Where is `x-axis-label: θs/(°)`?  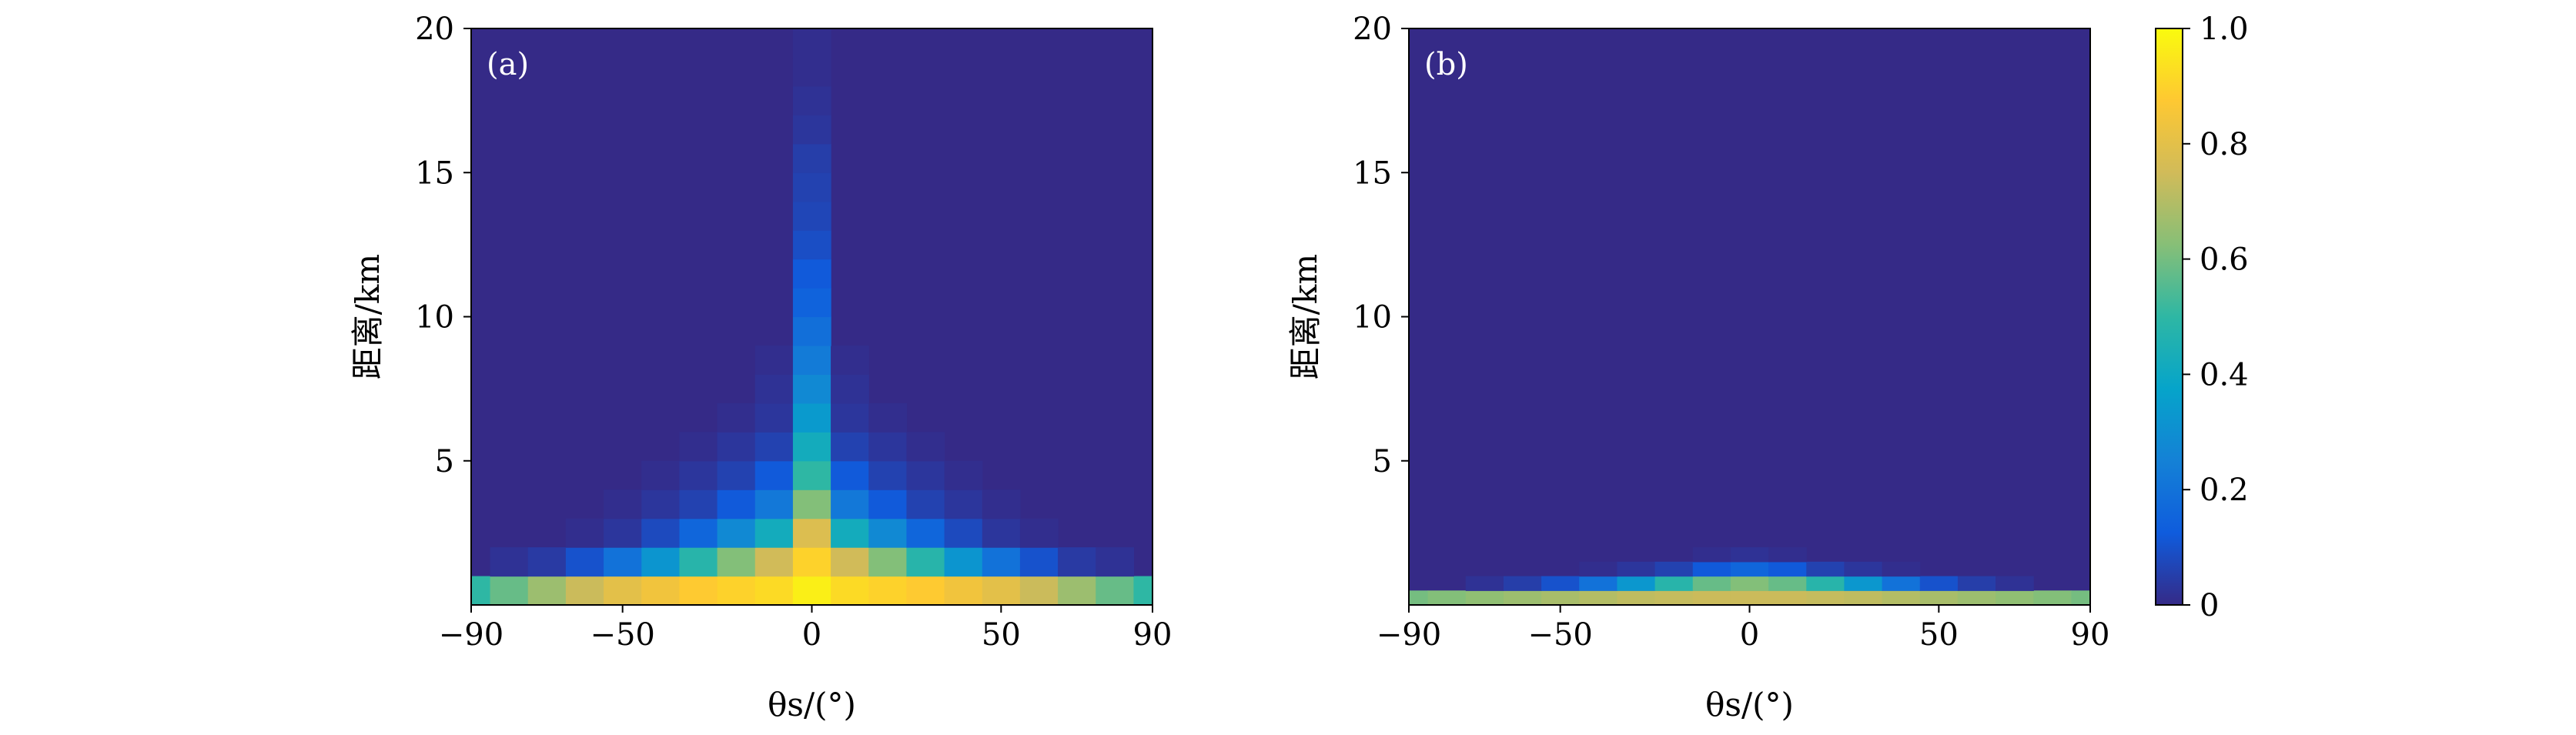
x-axis-label: θs/(°) is located at coordinates (812, 704).